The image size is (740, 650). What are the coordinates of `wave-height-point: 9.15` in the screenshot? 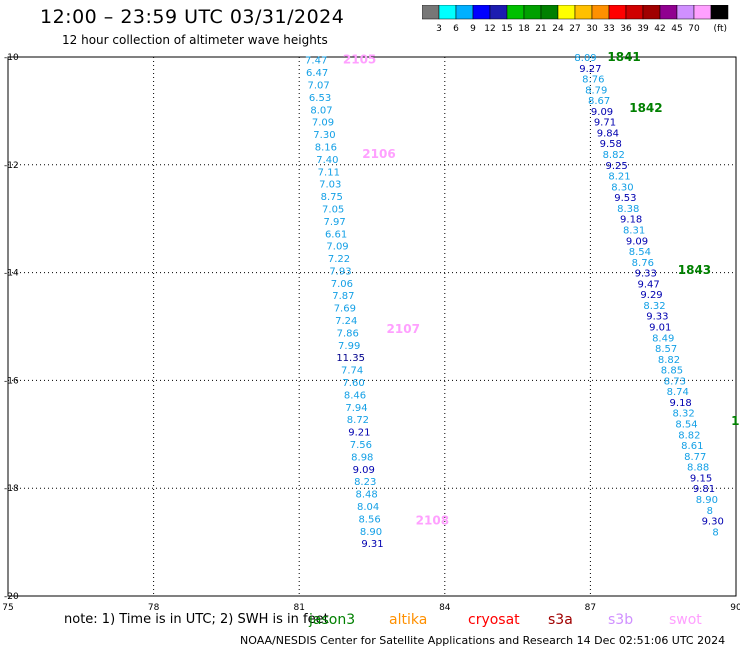 It's located at (701, 478).